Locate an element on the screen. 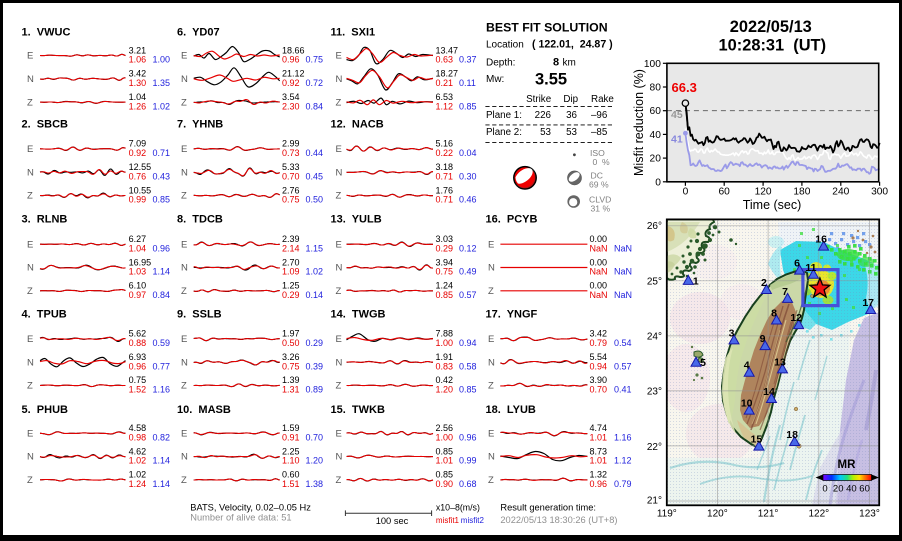  svg-text: Location is located at coordinates (505, 45).